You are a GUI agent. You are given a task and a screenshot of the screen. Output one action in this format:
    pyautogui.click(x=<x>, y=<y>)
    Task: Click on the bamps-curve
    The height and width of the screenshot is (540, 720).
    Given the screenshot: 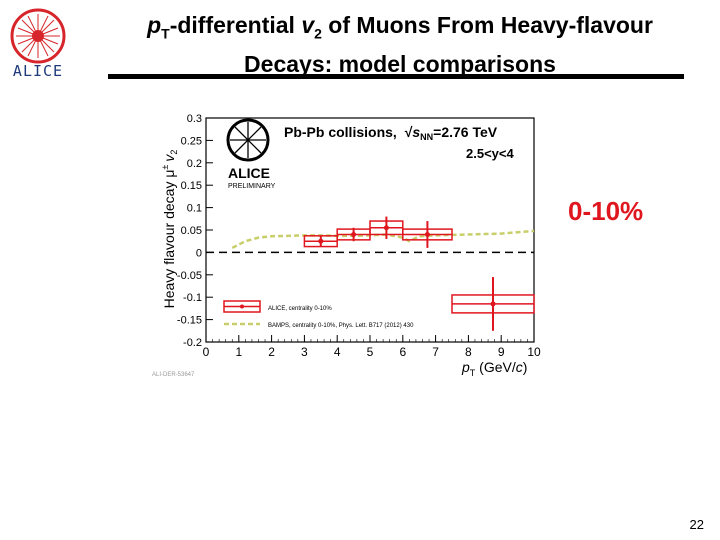 What is the action you would take?
    pyautogui.click(x=383, y=239)
    